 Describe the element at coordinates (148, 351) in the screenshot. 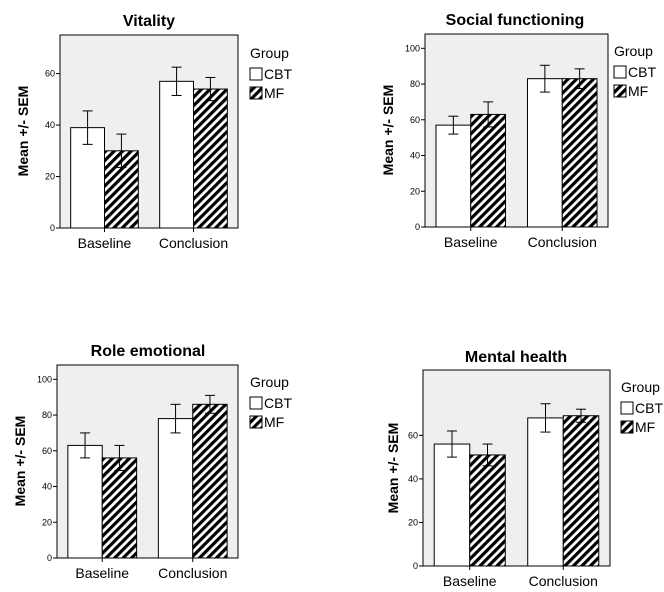

I see `chart-title: Role emotional` at that location.